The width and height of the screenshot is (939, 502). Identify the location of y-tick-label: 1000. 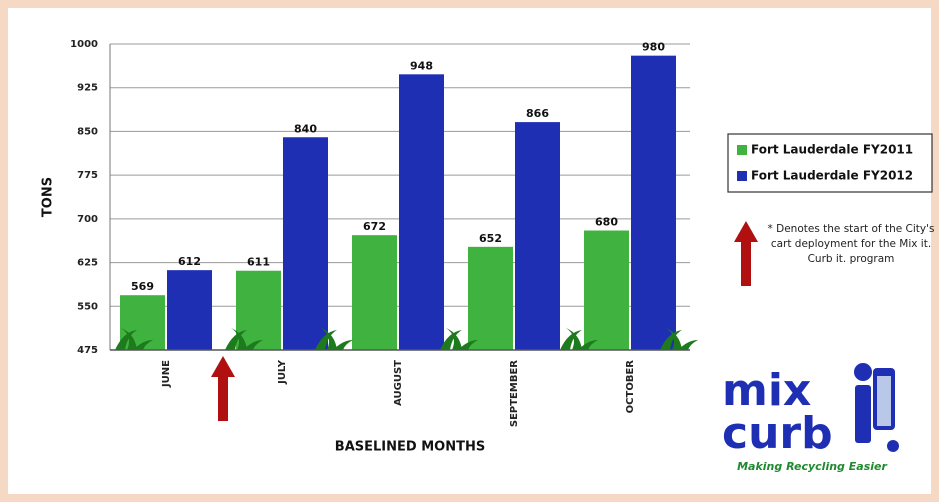
(84, 44).